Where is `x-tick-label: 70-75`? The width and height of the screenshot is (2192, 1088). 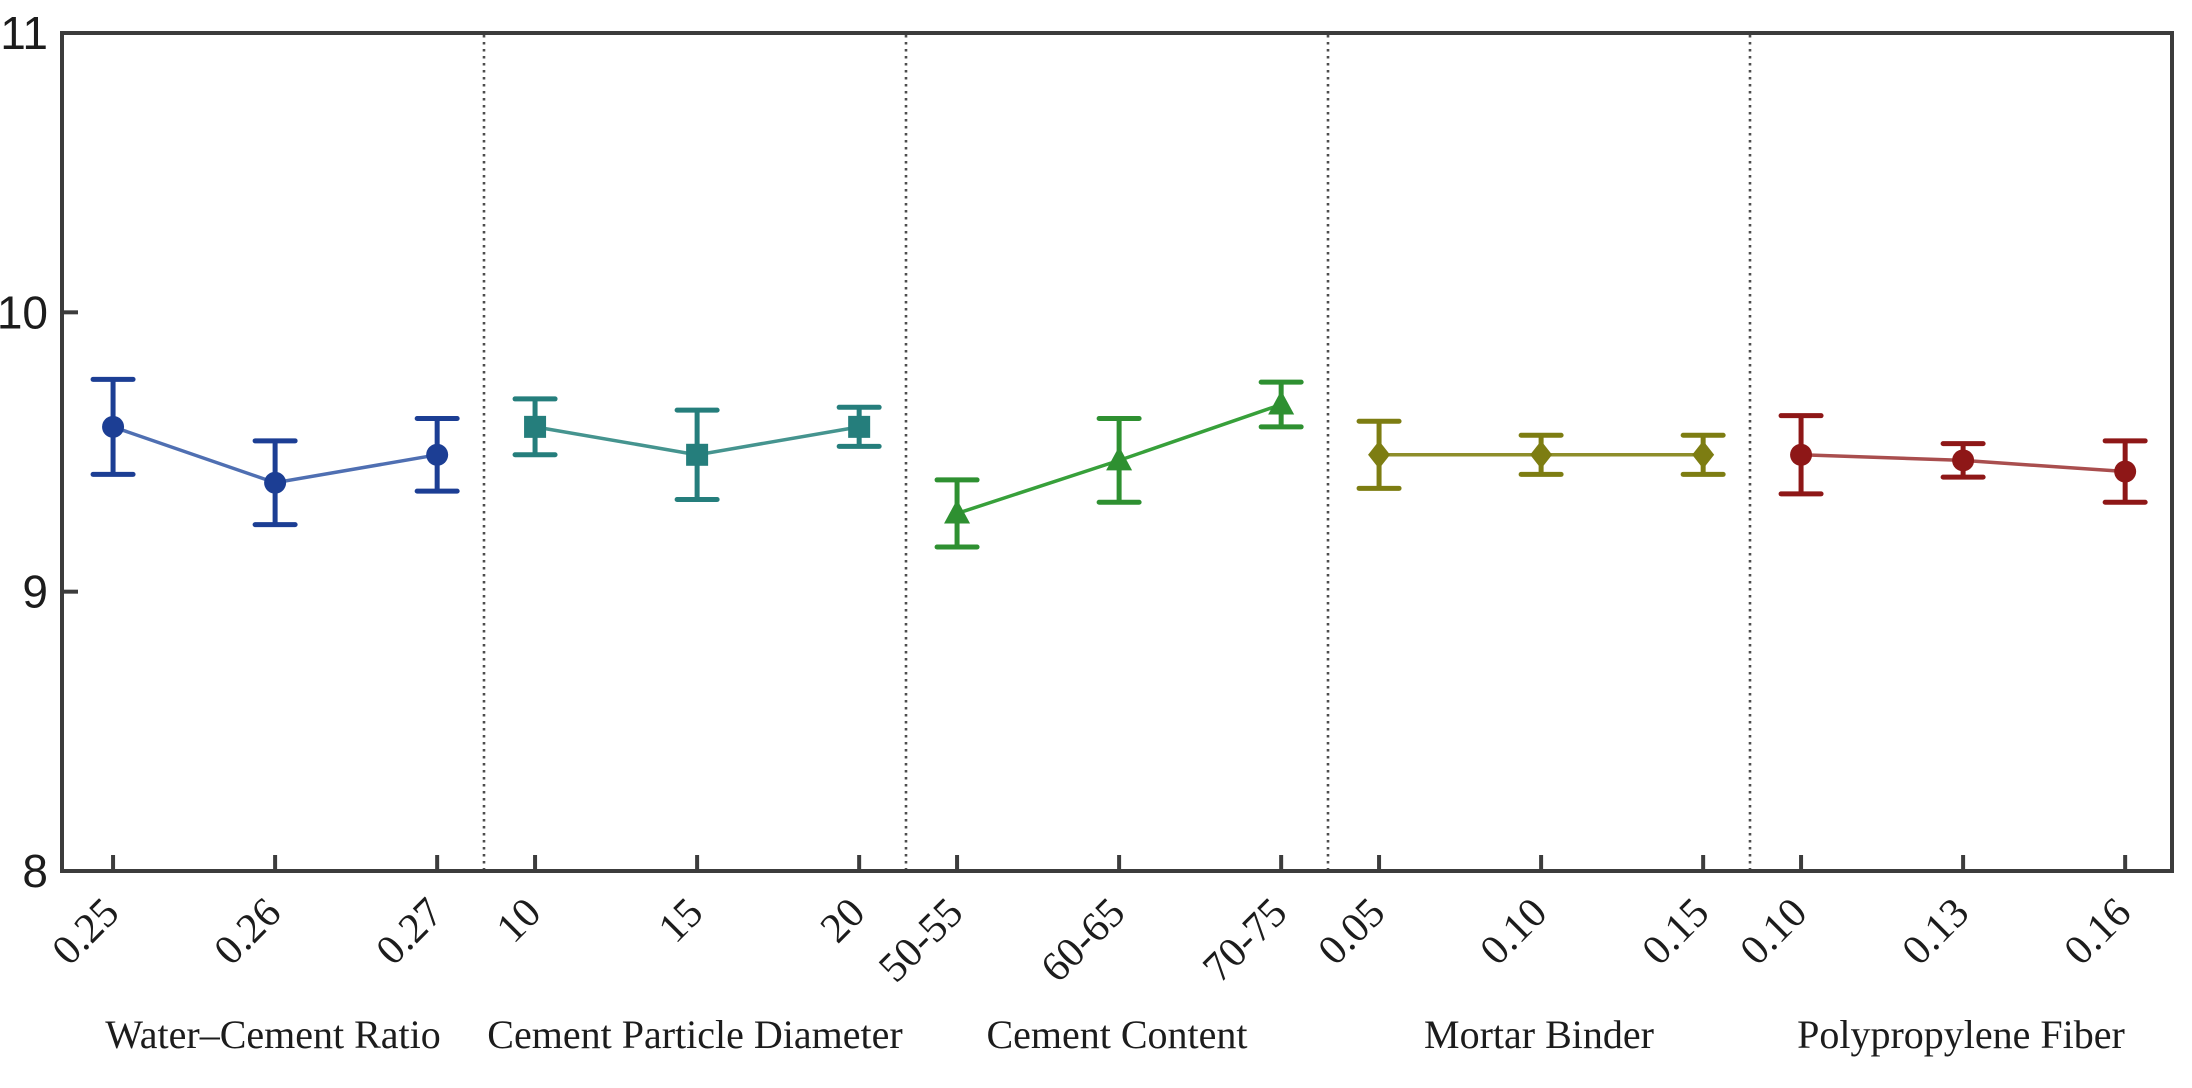 x-tick-label: 70-75 is located at coordinates (1245, 941).